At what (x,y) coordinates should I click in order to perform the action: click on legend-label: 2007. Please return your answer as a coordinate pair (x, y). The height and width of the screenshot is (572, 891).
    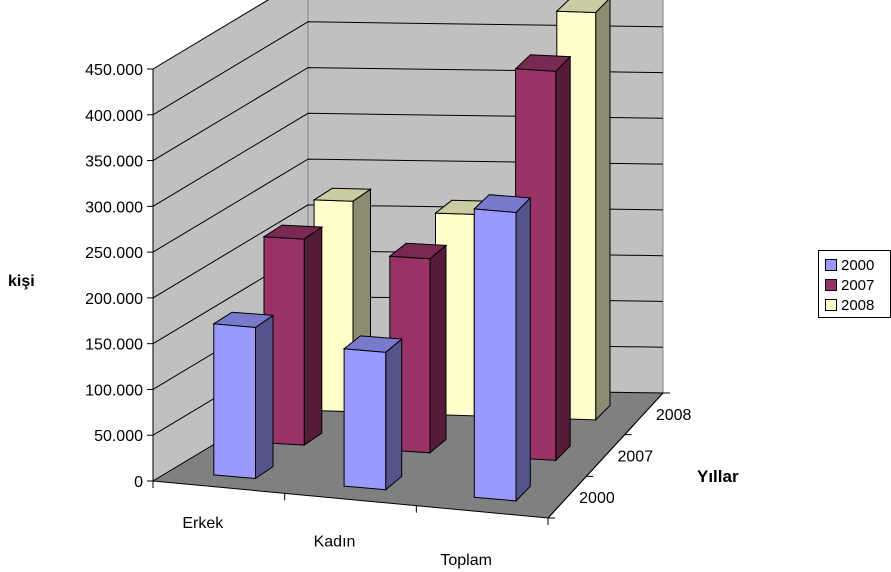
    Looking at the image, I should click on (858, 285).